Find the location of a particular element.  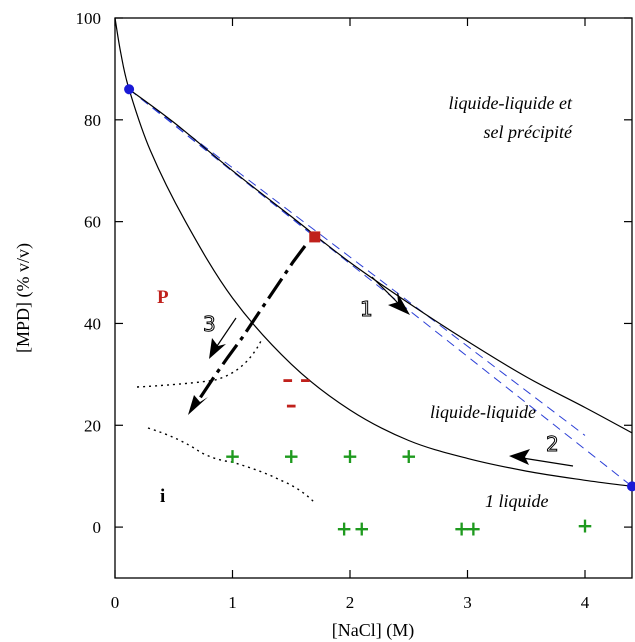

dotted-boundaries is located at coordinates (225, 421).